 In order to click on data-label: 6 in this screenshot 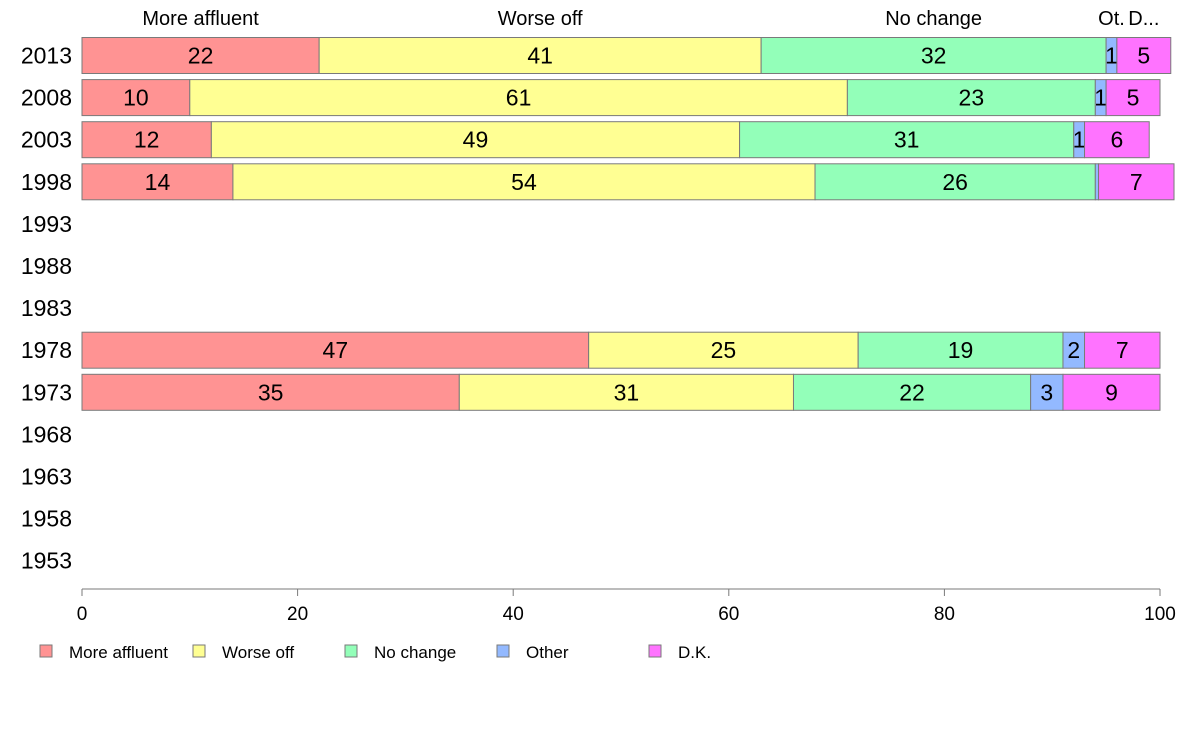, I will do `click(1116, 140)`.